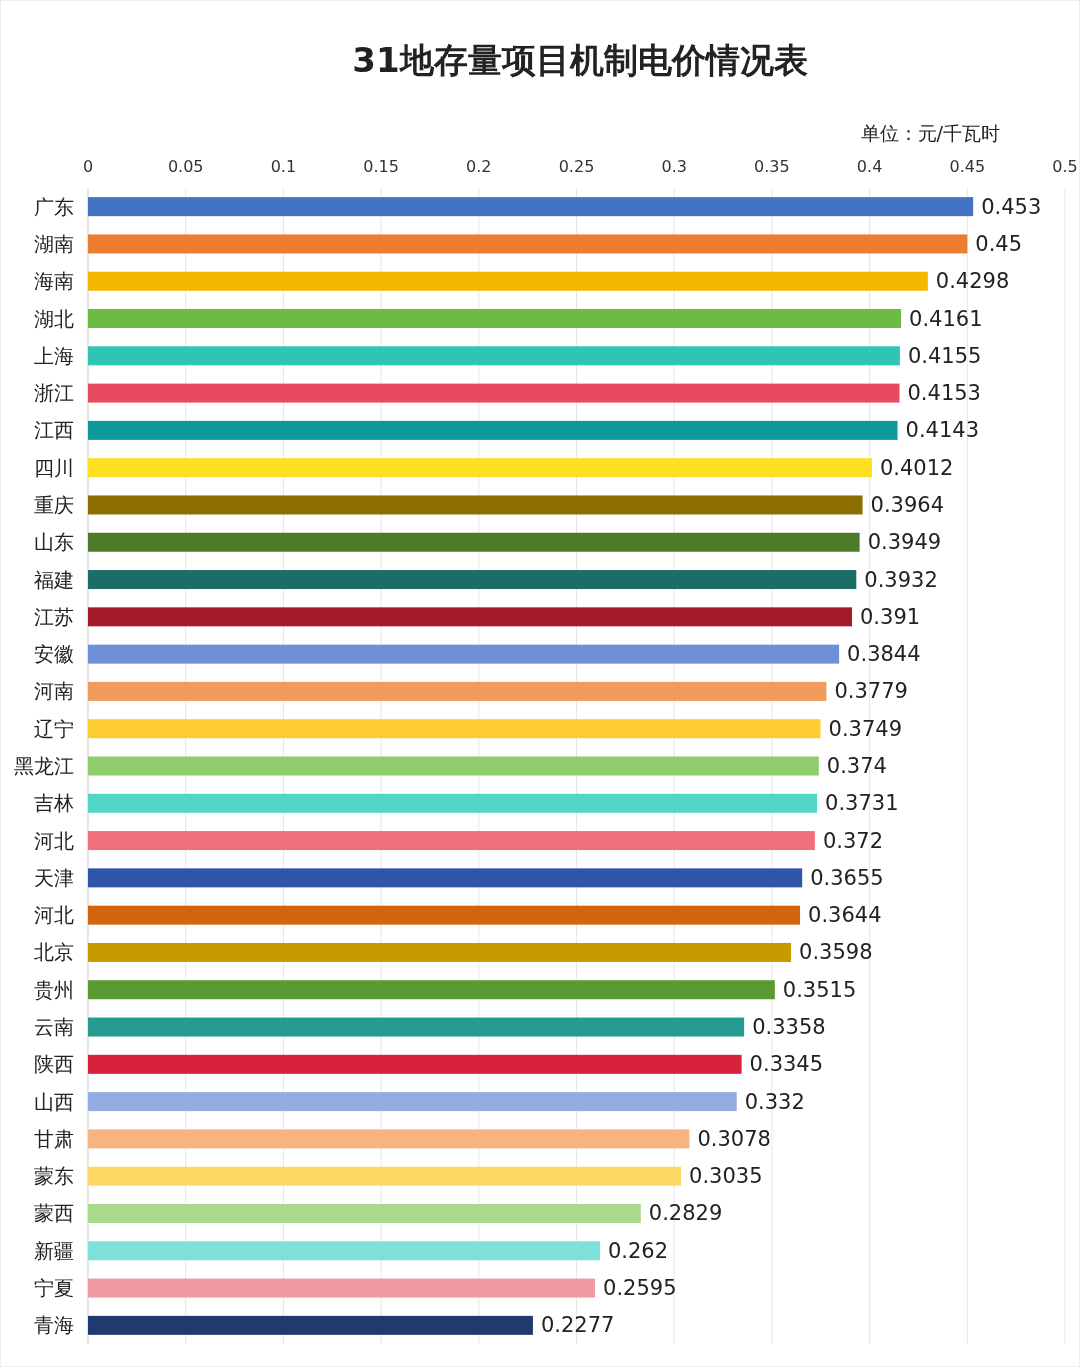  Describe the element at coordinates (54, 504) in the screenshot. I see `y-tick-label: 重庆` at that location.